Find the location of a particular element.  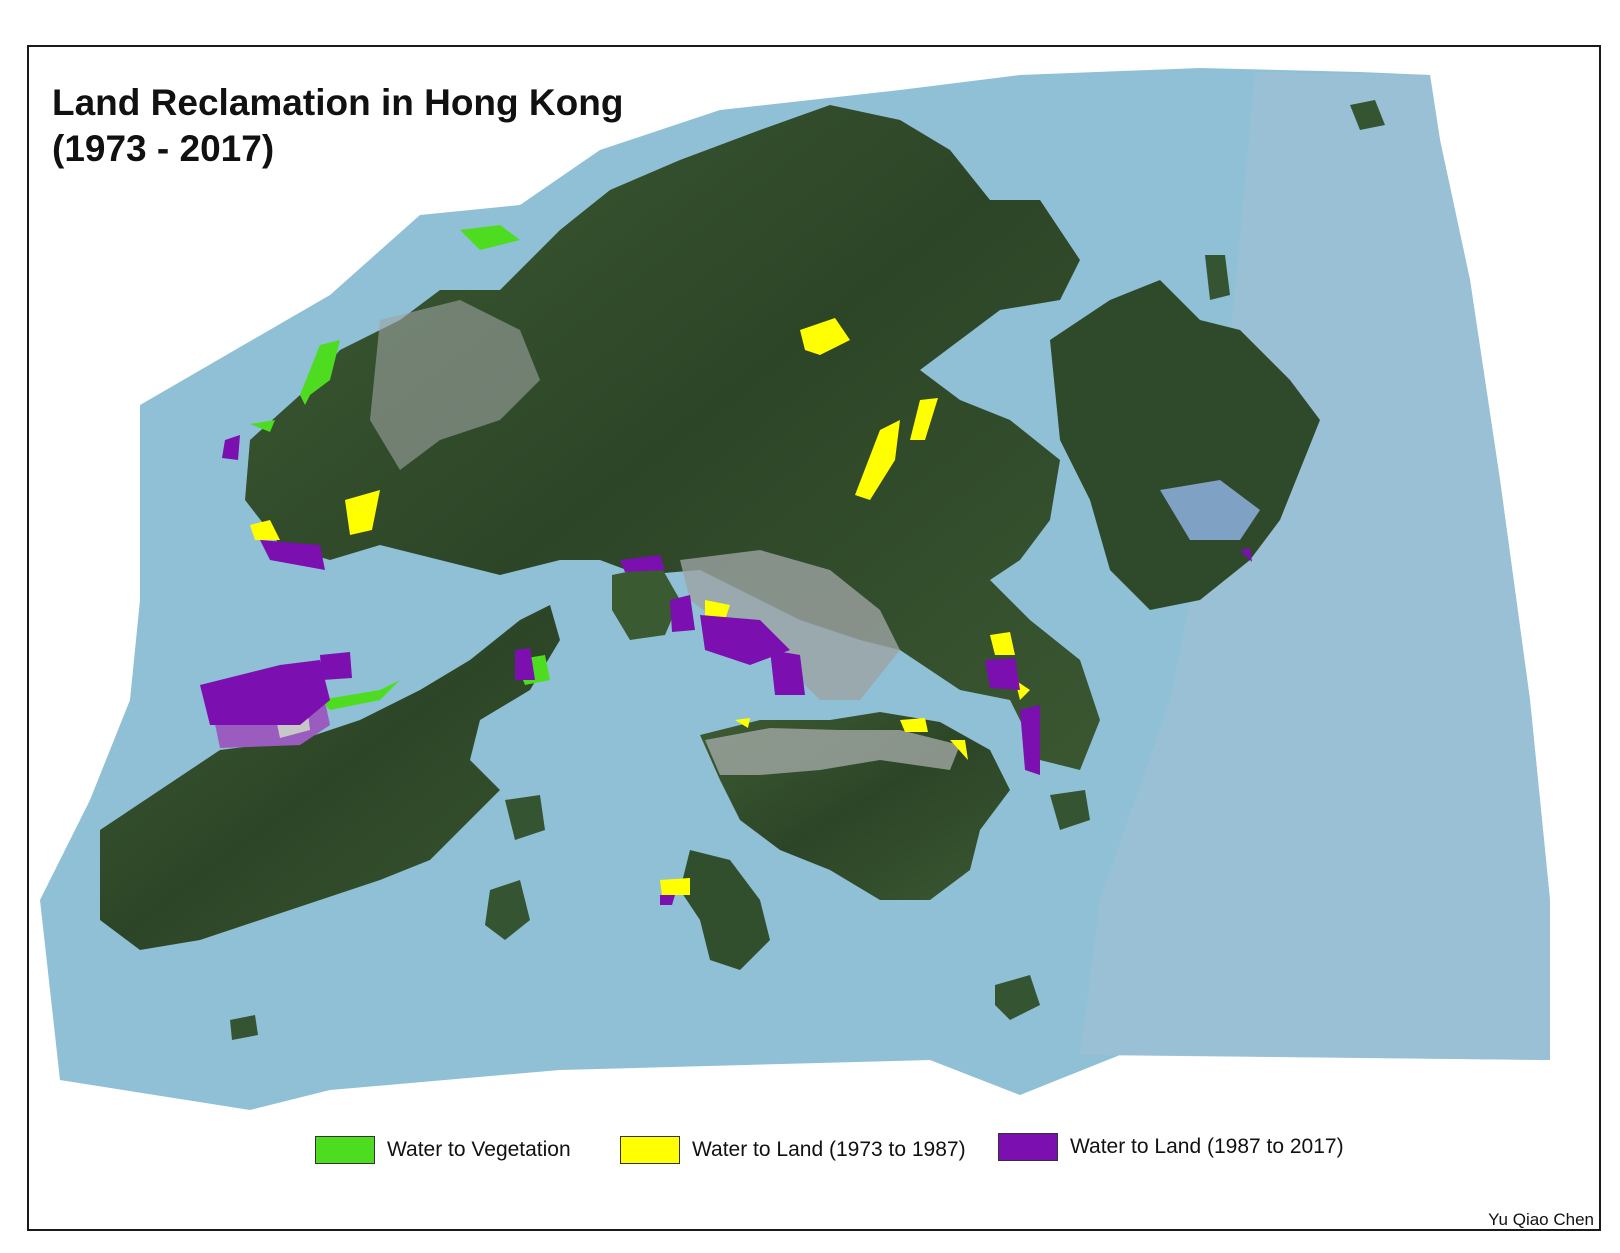

island-po-toi is located at coordinates (1017, 997).